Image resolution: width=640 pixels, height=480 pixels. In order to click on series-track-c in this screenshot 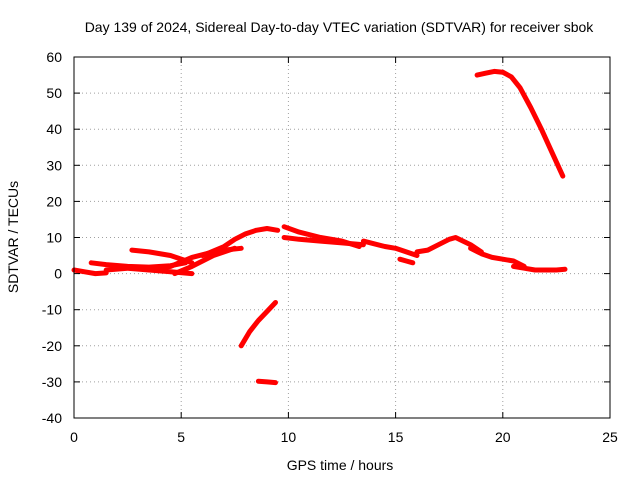, I will do `click(162, 256)`.